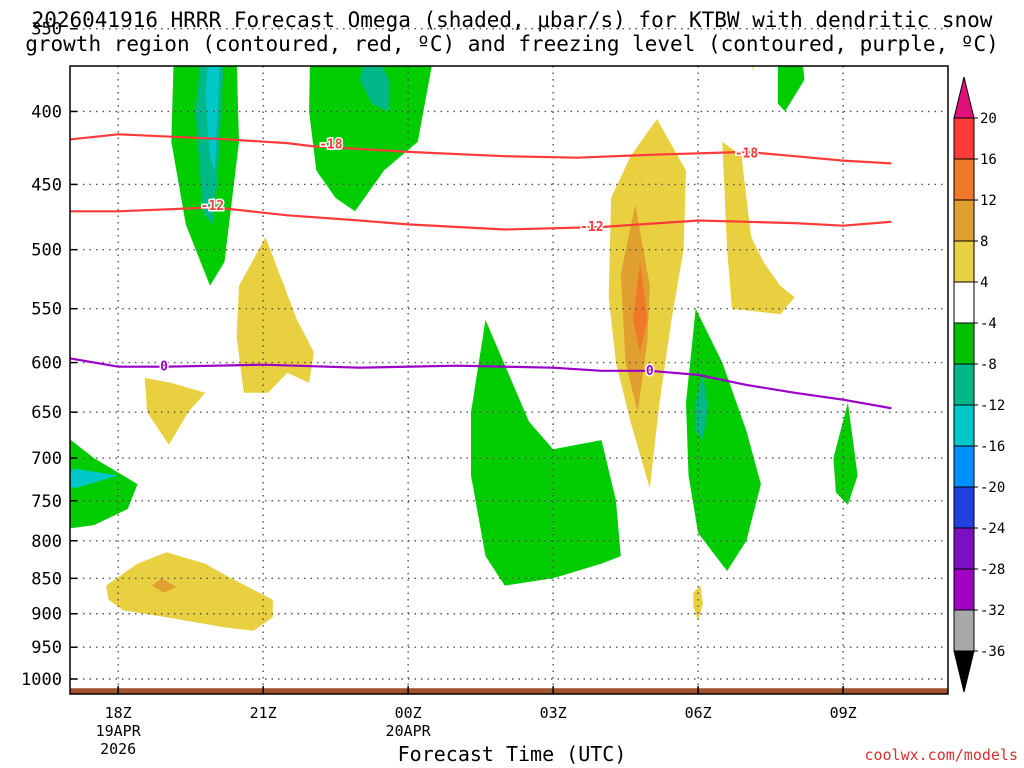  What do you see at coordinates (988, 160) in the screenshot?
I see `colorbar-label-1: 16` at bounding box center [988, 160].